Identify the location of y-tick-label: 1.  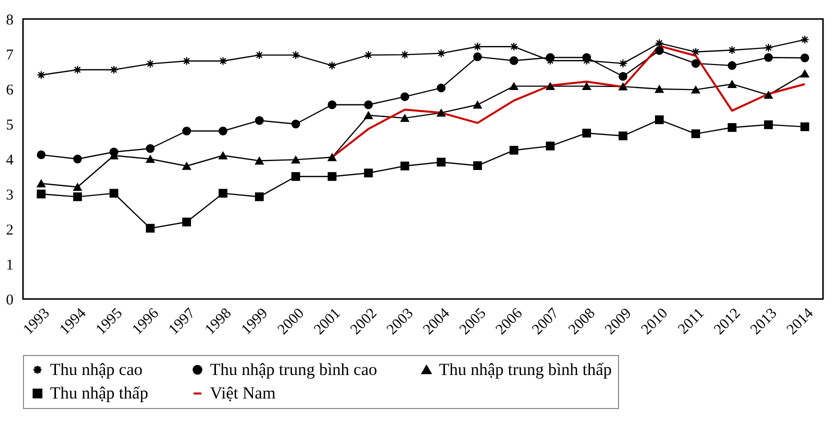
(10, 266).